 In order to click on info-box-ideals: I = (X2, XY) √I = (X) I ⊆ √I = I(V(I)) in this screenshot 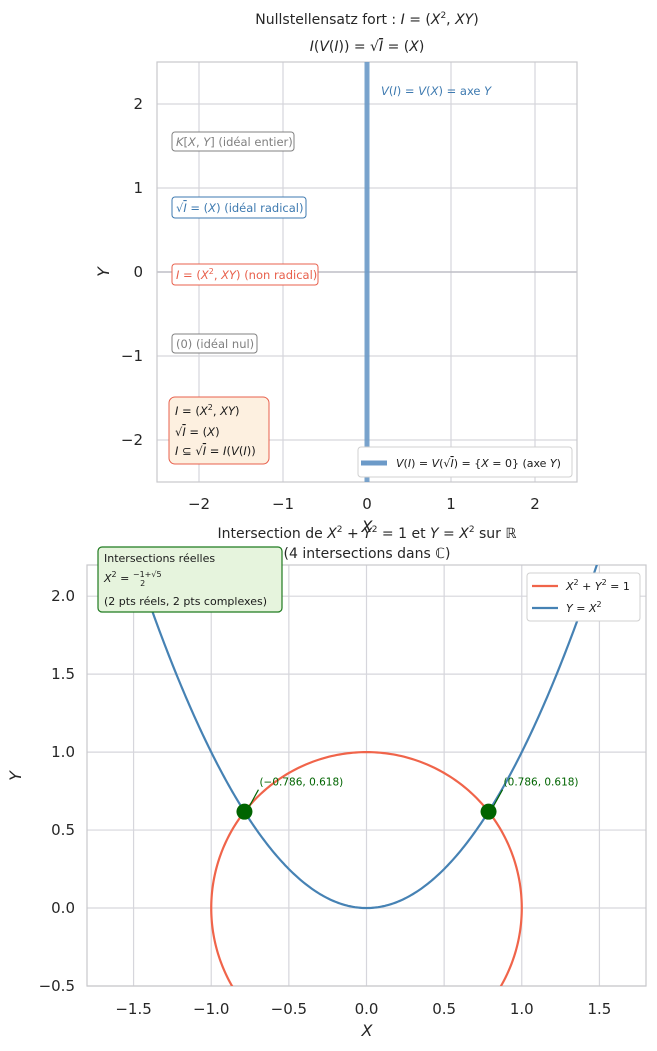, I will do `click(219, 430)`.